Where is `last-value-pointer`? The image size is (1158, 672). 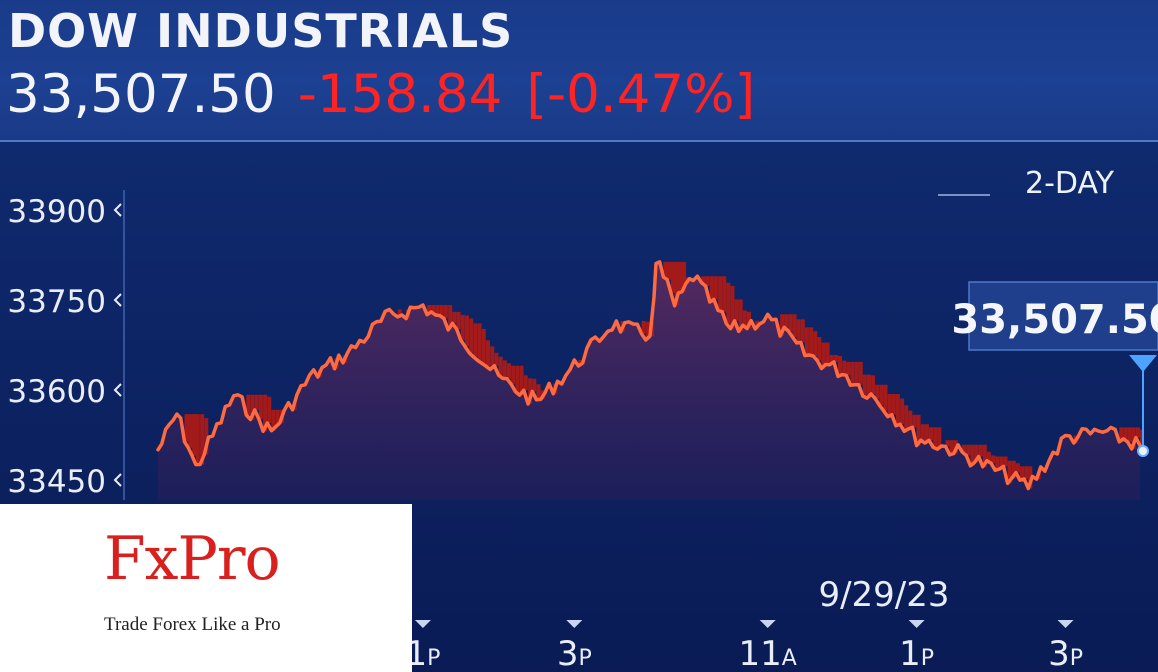
last-value-pointer is located at coordinates (1143, 363).